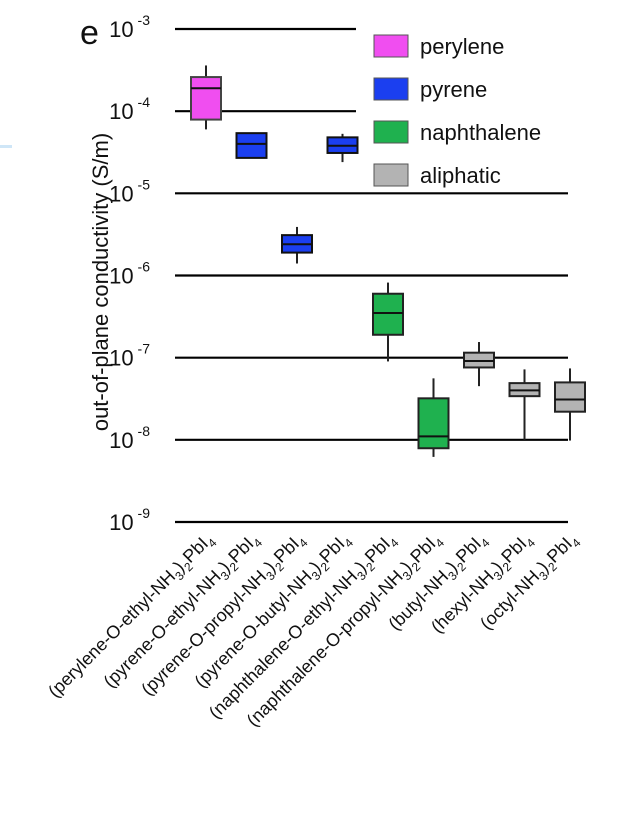 This screenshot has height=818, width=636. Describe the element at coordinates (345, 630) in the screenshot. I see `x-tick-label: (naphthalene-O-propyl-NH3)2PbI4` at that location.